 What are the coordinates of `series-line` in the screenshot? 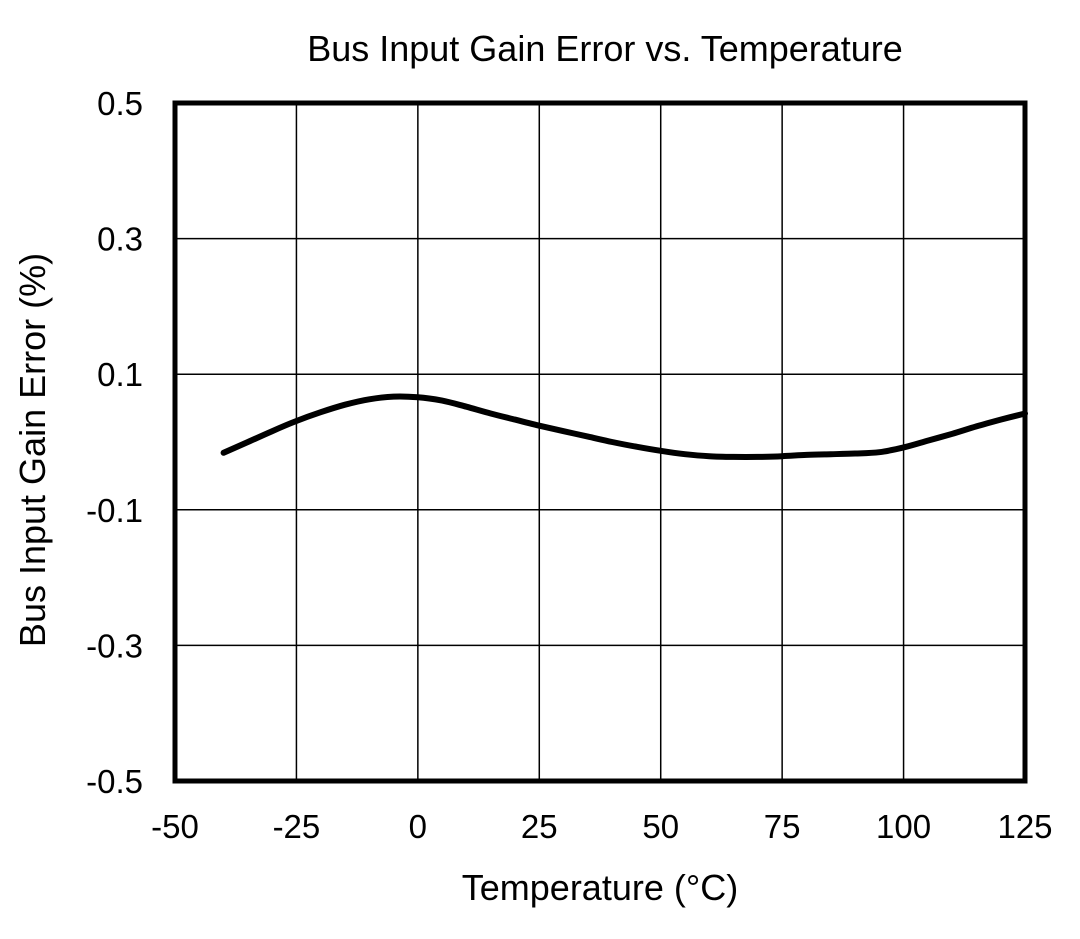 It's located at (624, 426).